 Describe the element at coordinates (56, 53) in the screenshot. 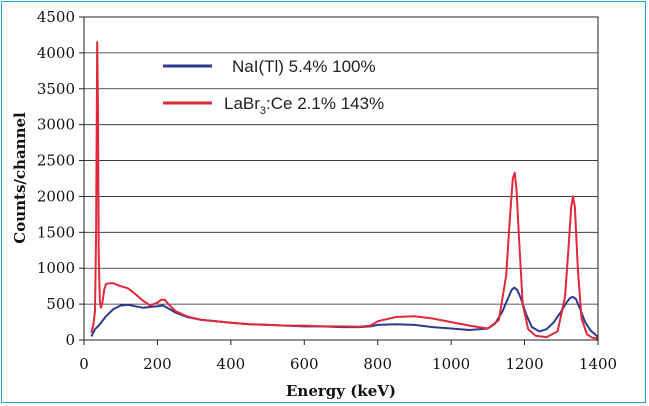

I see `y-tick-label: 4000` at that location.